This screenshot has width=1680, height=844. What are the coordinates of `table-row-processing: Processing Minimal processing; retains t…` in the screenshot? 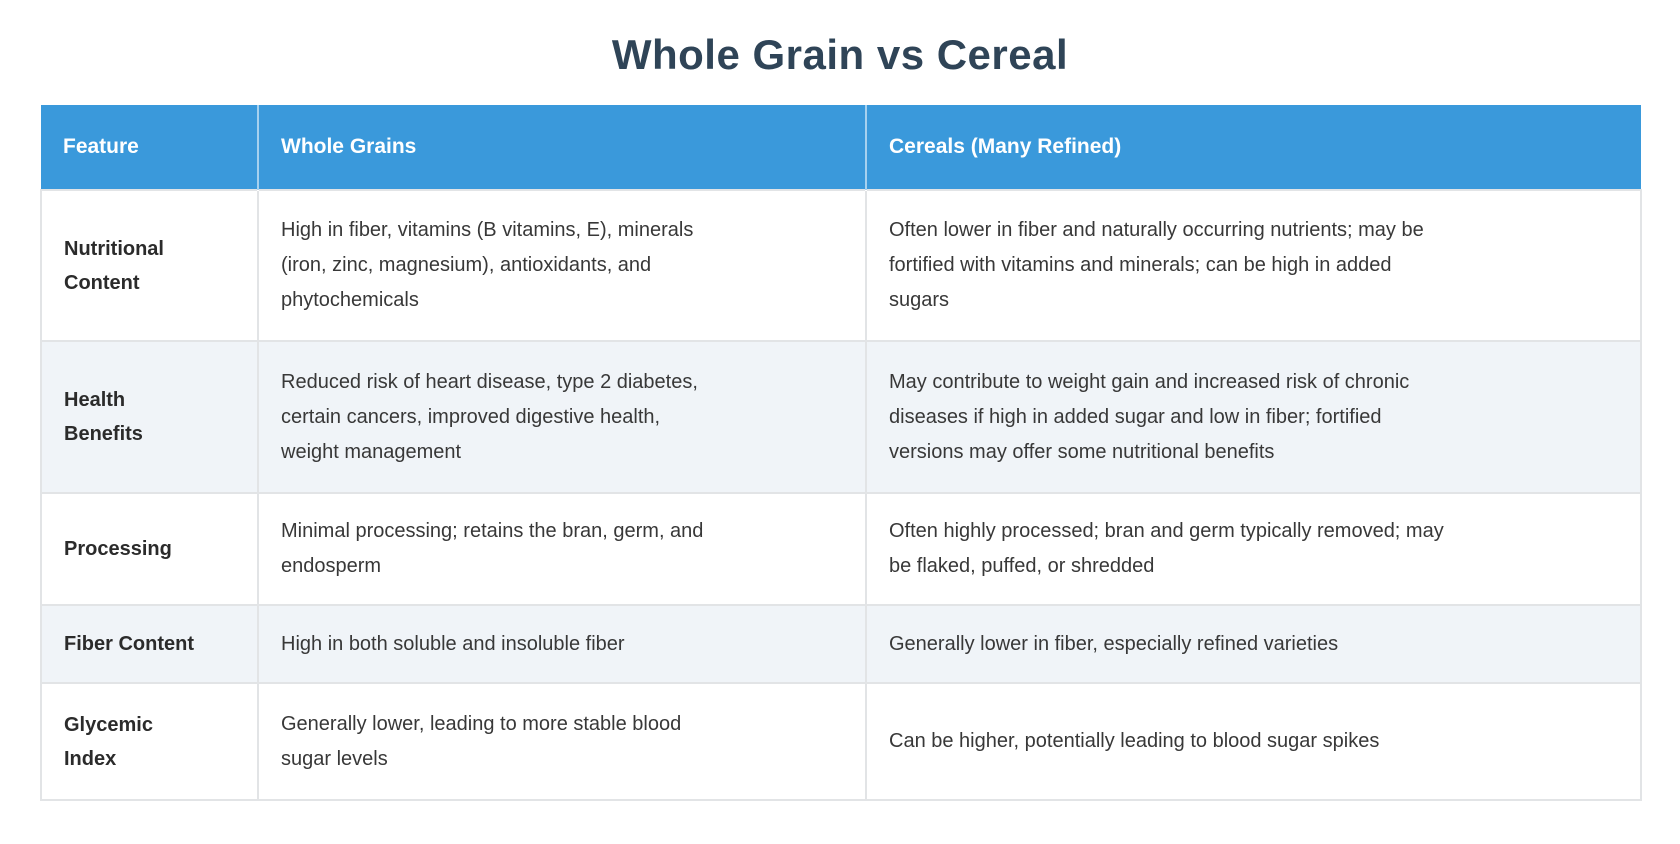 It's located at (841, 549).